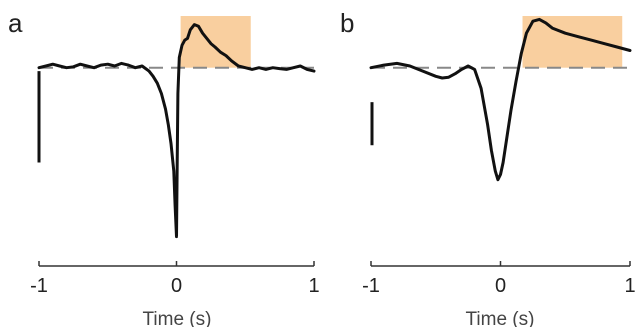  I want to click on panel-a-letter: a, so click(15, 23).